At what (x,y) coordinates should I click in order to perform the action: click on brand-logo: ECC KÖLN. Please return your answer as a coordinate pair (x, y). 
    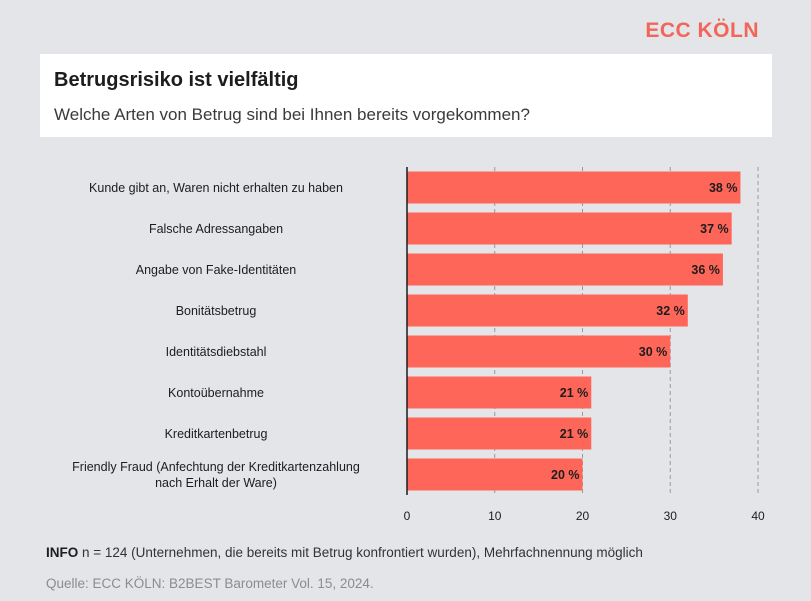
    Looking at the image, I should click on (702, 30).